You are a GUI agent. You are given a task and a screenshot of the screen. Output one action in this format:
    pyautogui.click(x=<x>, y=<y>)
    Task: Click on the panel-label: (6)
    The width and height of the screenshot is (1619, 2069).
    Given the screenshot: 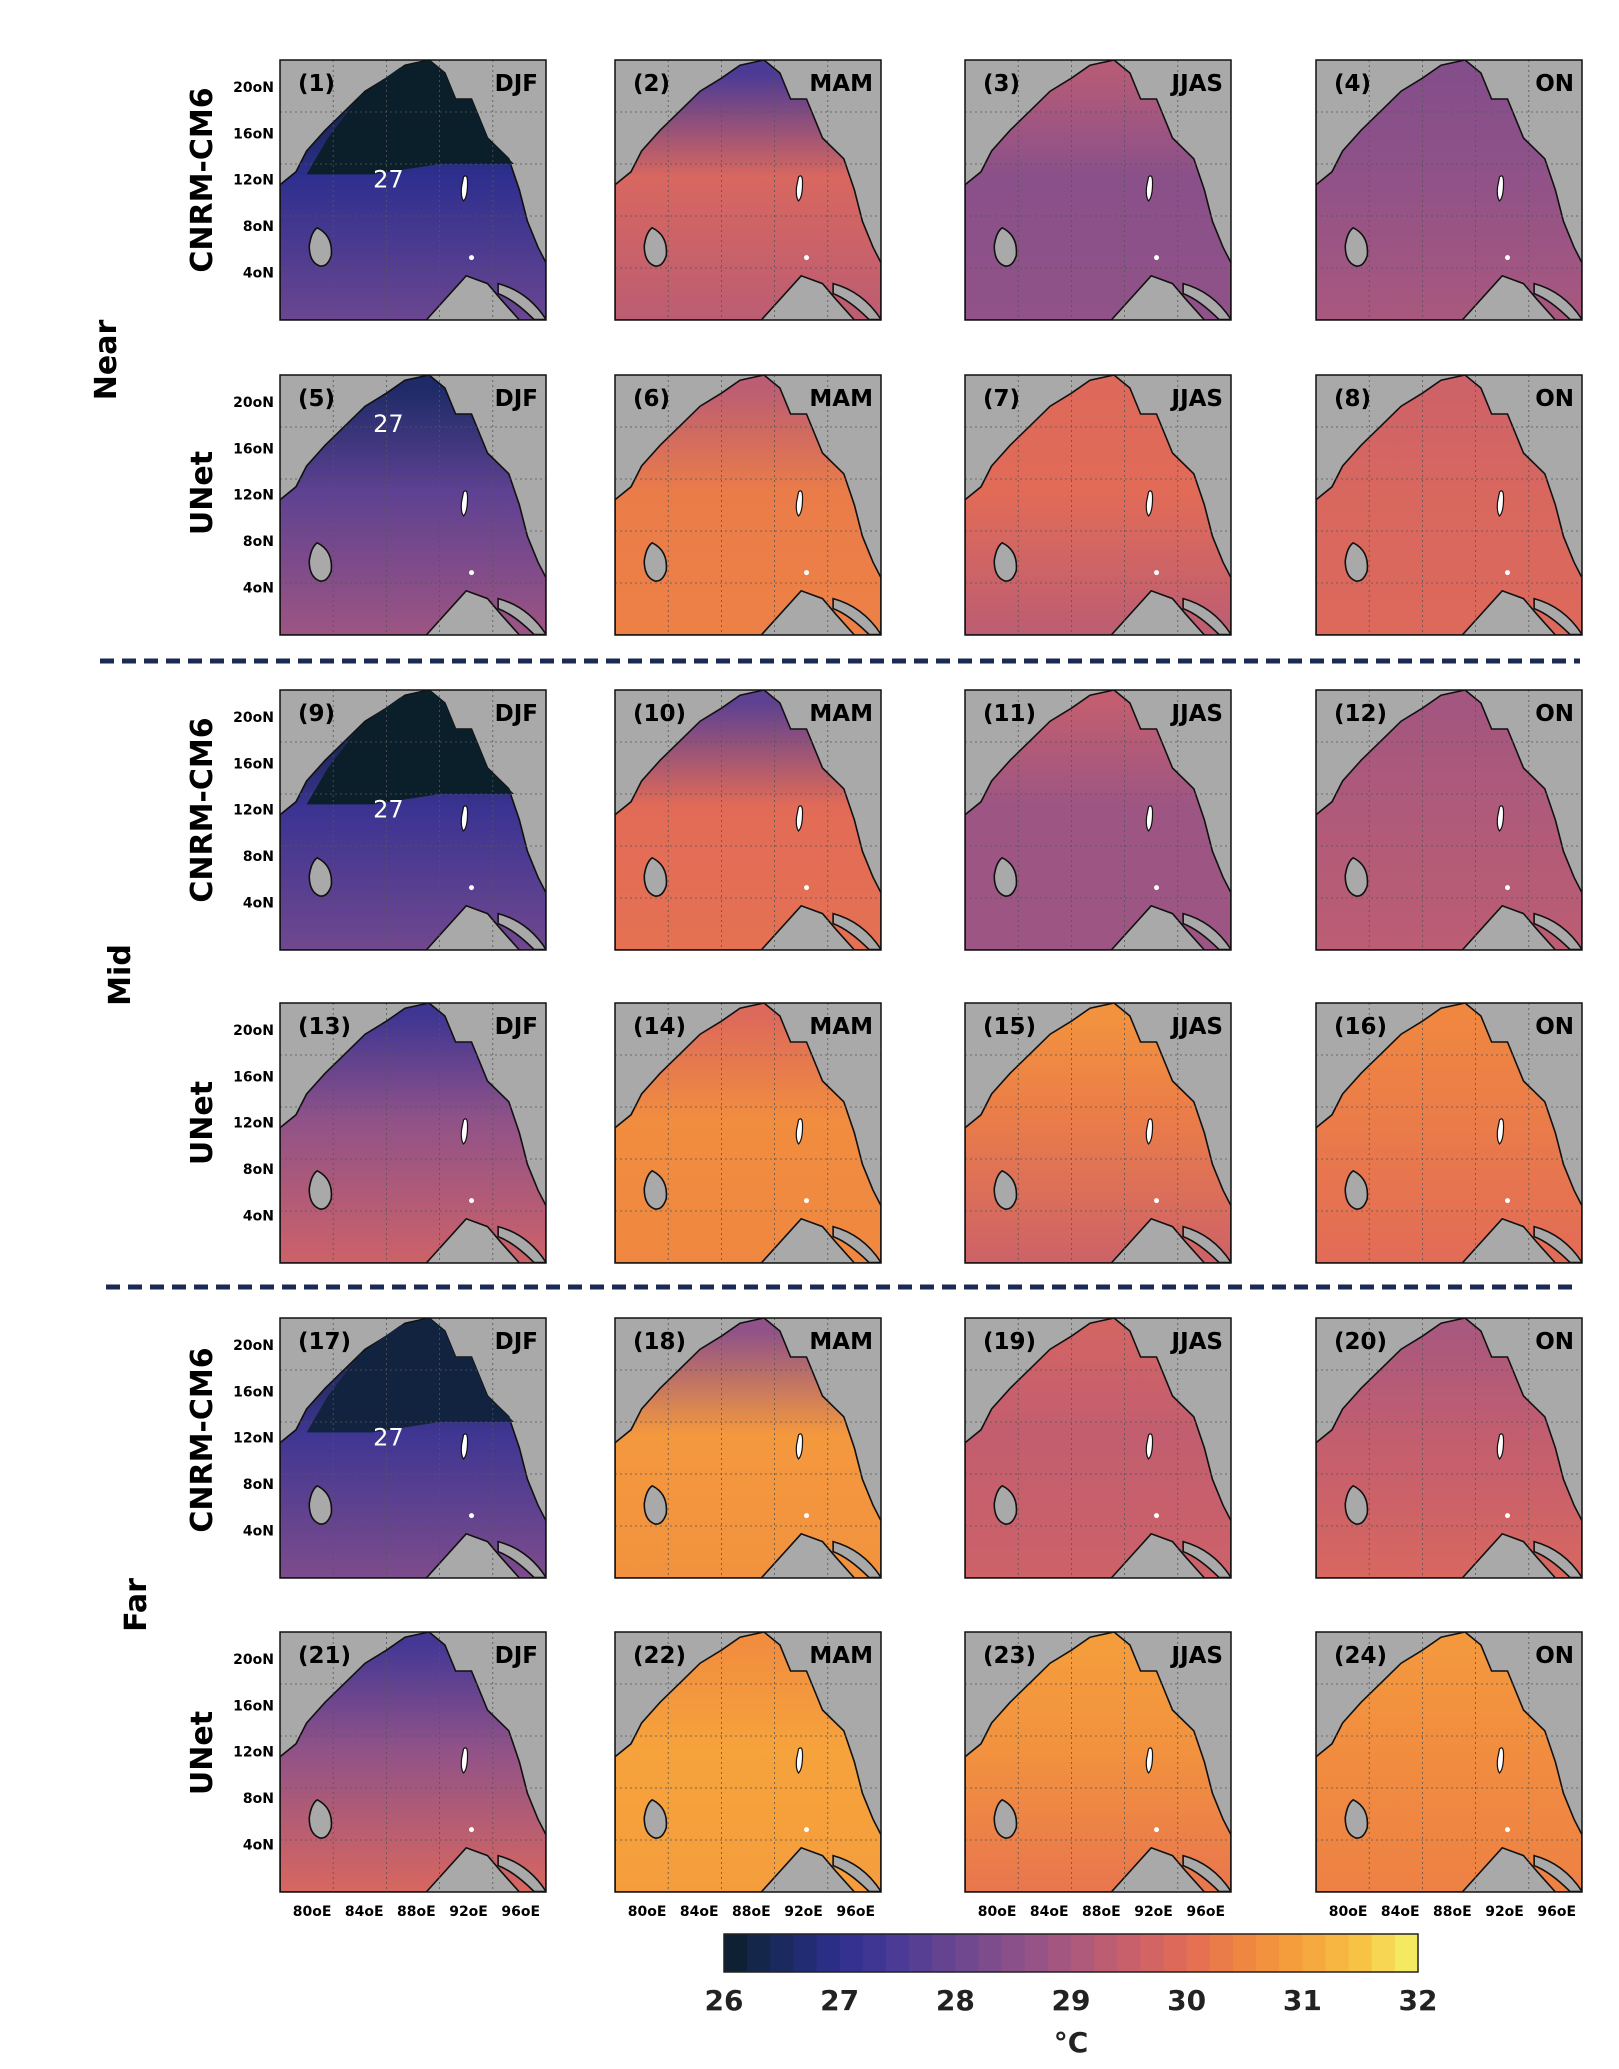 What is the action you would take?
    pyautogui.click(x=651, y=399)
    